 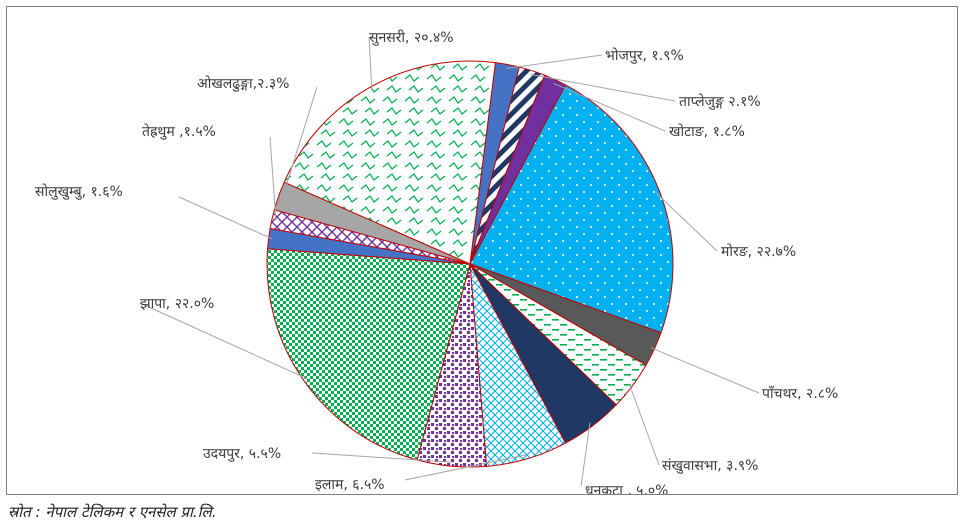 I want to click on slice-label: तेह्रथुम ,१.५%, so click(x=179, y=131).